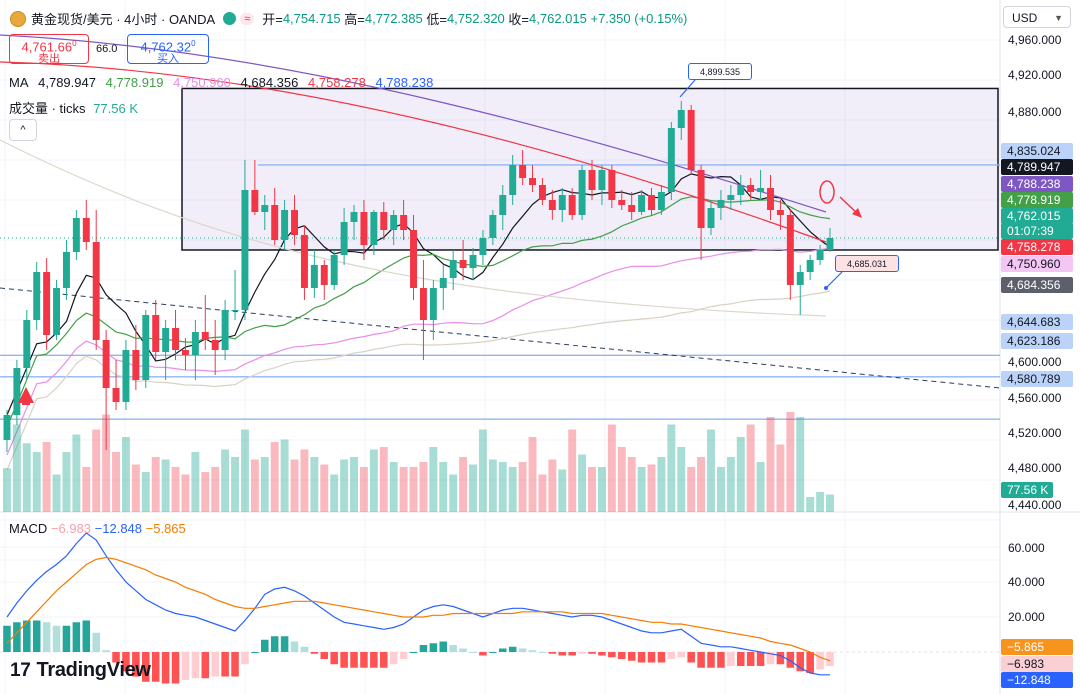 The height and width of the screenshot is (694, 1080). What do you see at coordinates (867, 263) in the screenshot?
I see `low-note-label: 4,685.031` at bounding box center [867, 263].